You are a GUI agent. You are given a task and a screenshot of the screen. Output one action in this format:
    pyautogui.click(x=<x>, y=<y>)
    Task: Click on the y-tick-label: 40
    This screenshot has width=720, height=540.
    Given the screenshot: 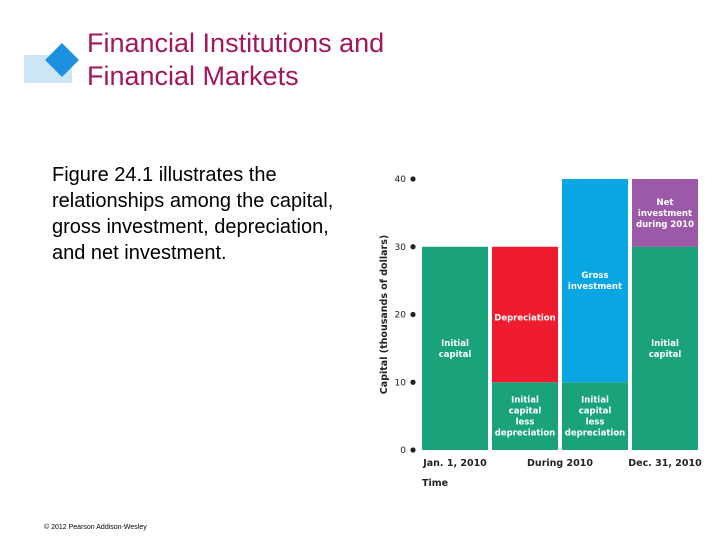 What is the action you would take?
    pyautogui.click(x=401, y=180)
    